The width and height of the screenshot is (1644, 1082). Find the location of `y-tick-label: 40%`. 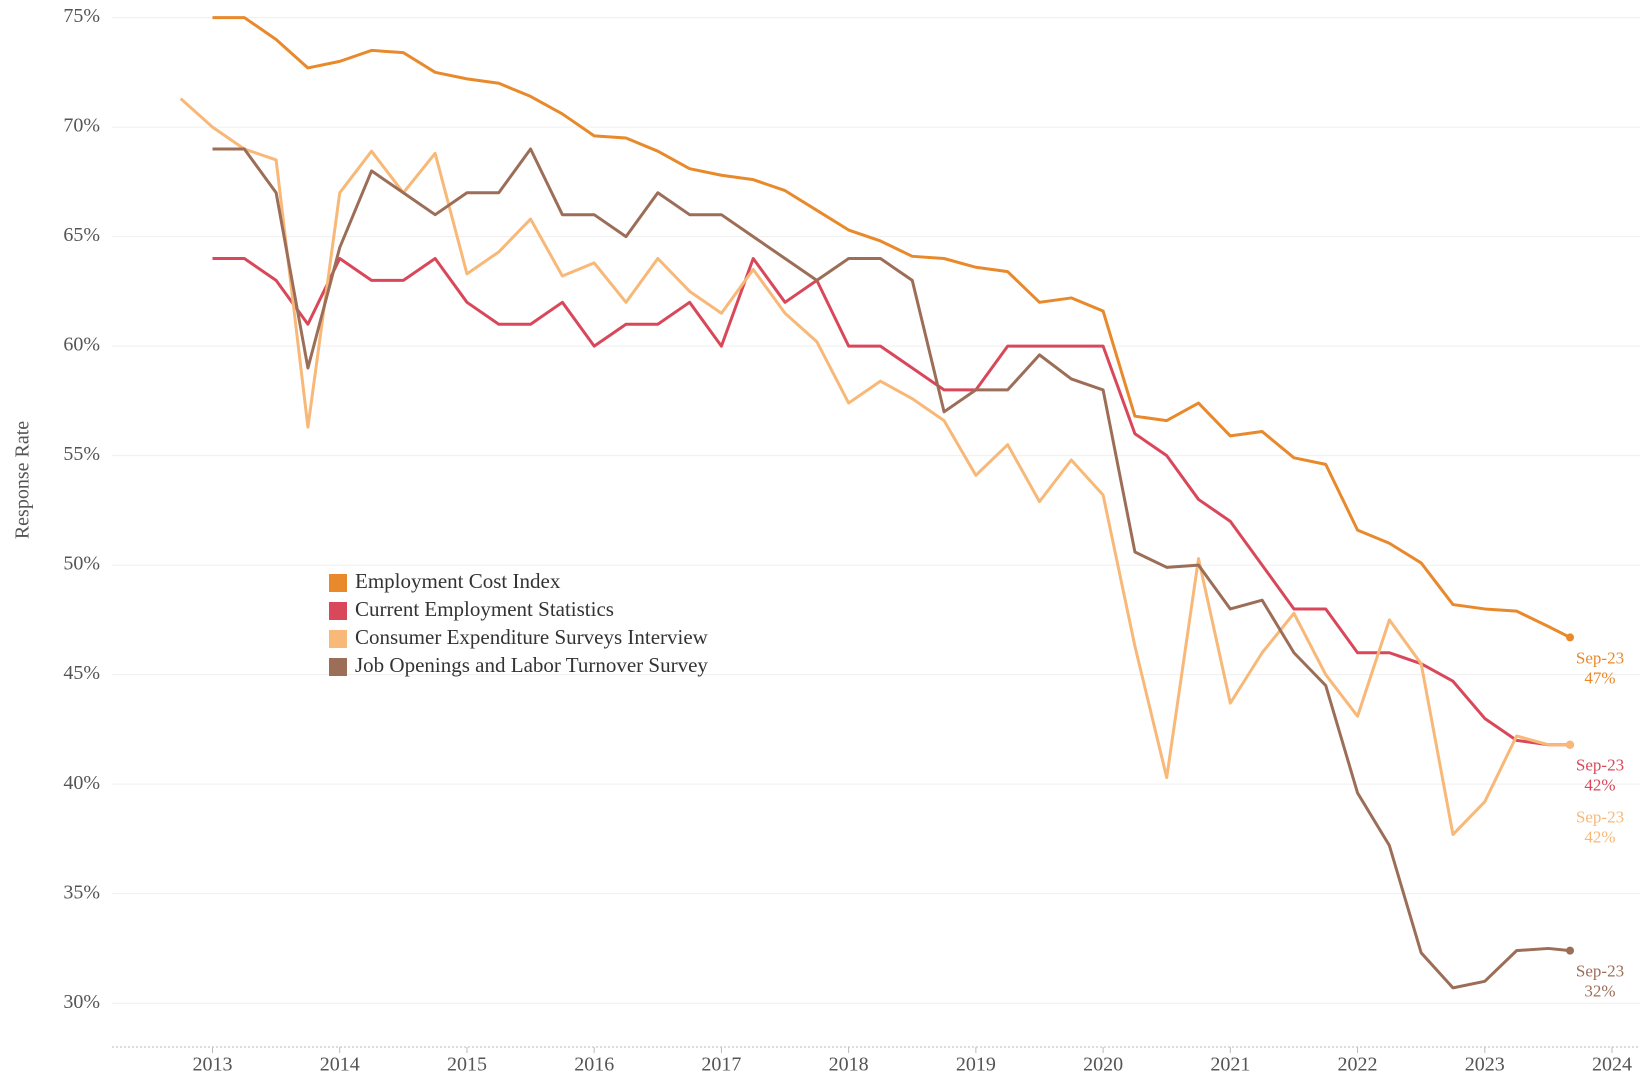

y-tick-label: 40% is located at coordinates (81, 783).